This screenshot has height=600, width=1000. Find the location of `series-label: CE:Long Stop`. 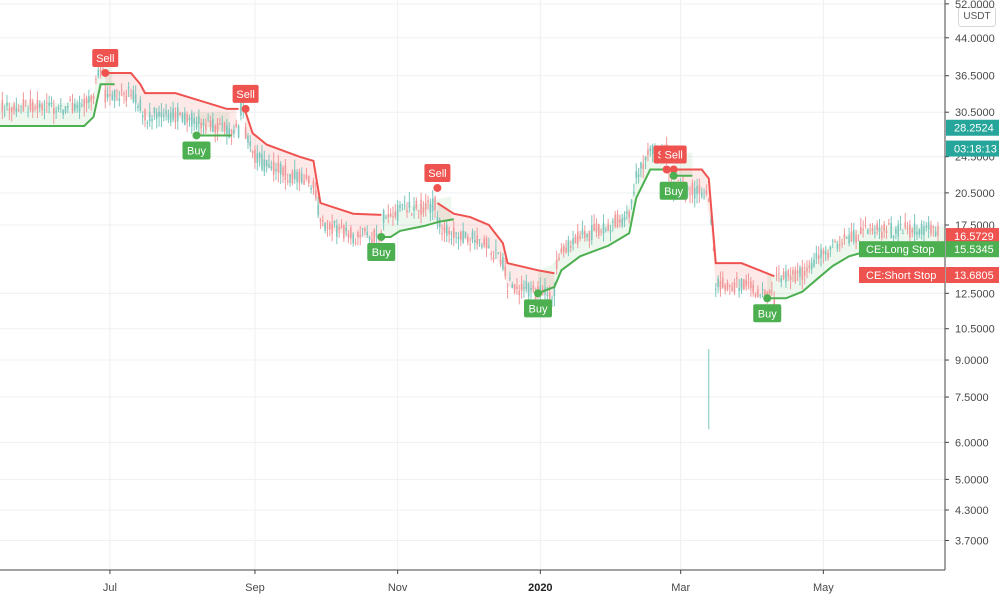

series-label: CE:Long Stop is located at coordinates (900, 250).